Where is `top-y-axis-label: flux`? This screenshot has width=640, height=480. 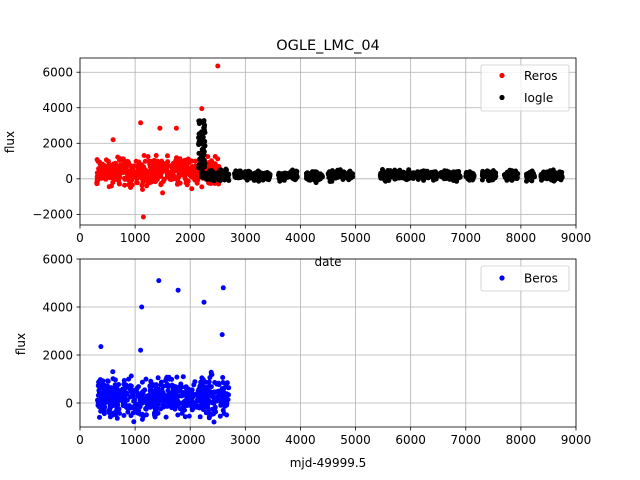
top-y-axis-label: flux is located at coordinates (10, 142).